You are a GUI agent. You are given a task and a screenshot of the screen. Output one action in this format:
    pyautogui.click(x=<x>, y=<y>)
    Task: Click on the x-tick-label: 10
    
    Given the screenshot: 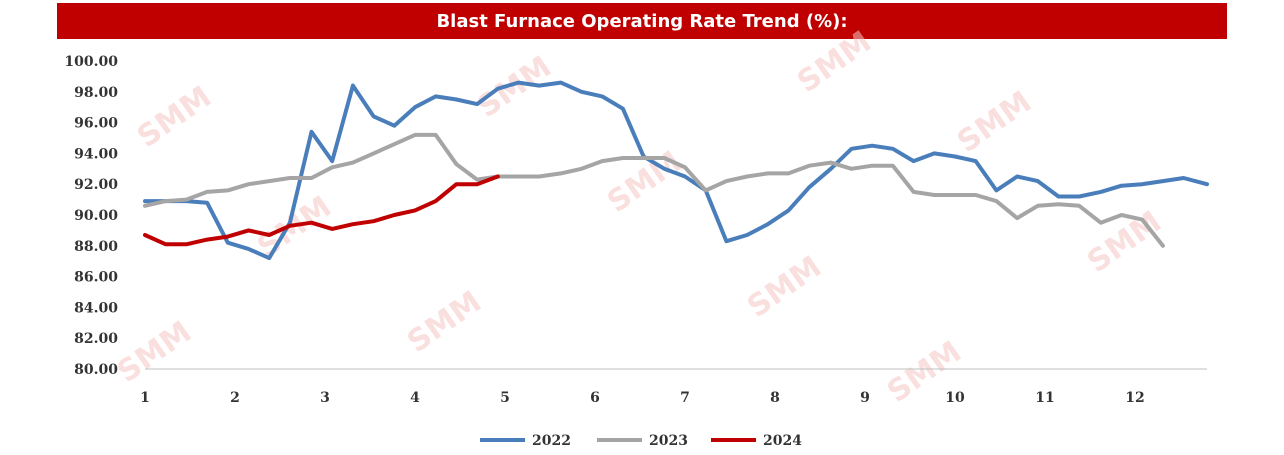 What is the action you would take?
    pyautogui.click(x=955, y=398)
    